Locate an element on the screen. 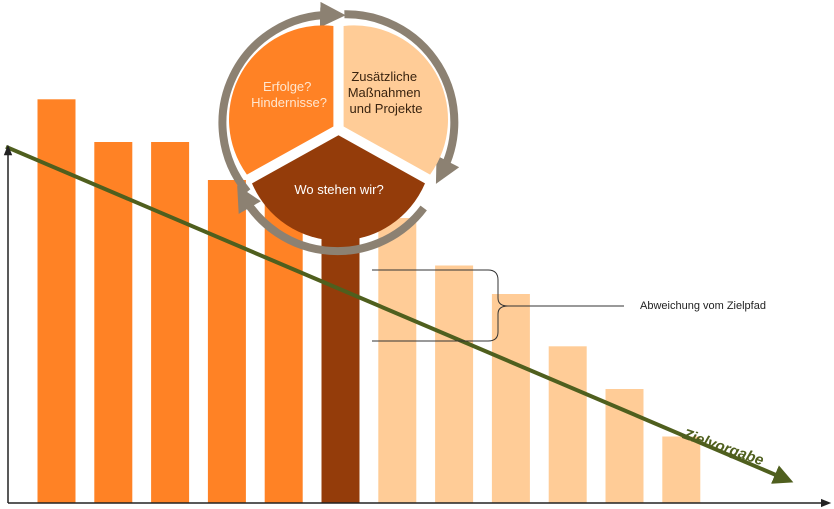 This screenshot has height=509, width=834. cycle-label-wo: Wo stehen wir? is located at coordinates (338, 189).